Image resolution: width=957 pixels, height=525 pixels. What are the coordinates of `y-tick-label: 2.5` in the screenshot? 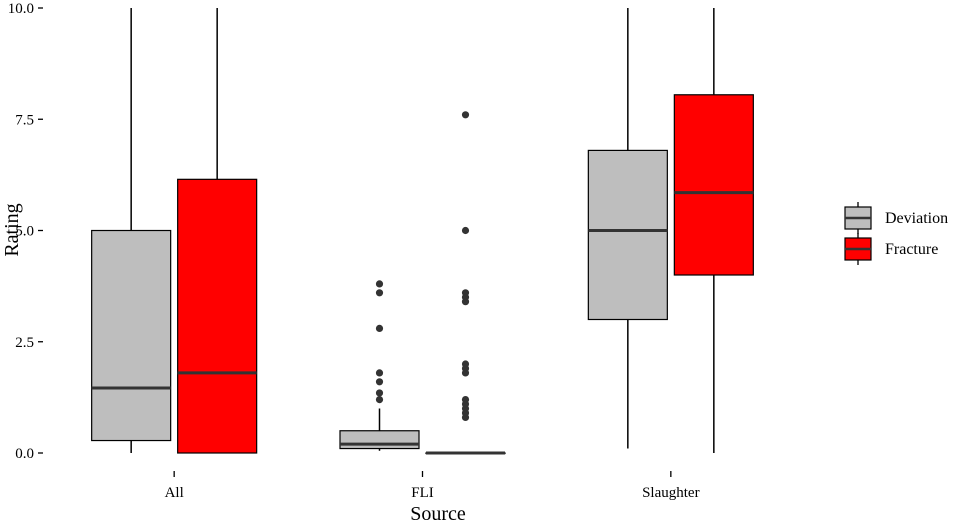 It's located at (24, 343).